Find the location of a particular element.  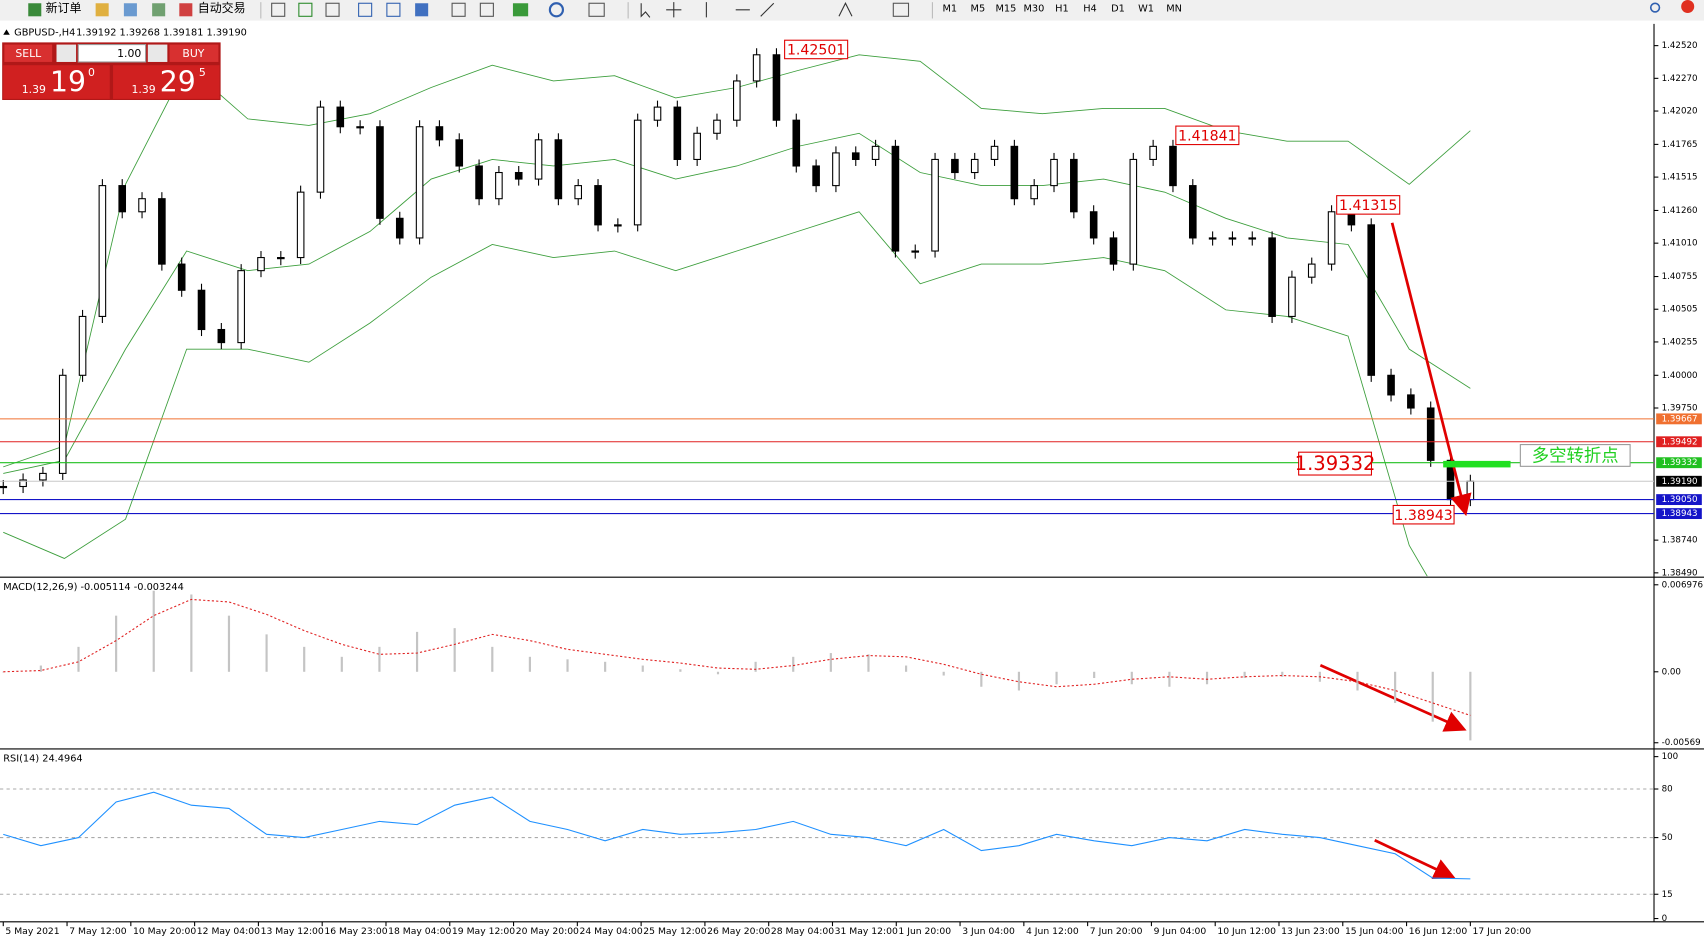

spin-up is located at coordinates (157, 53).